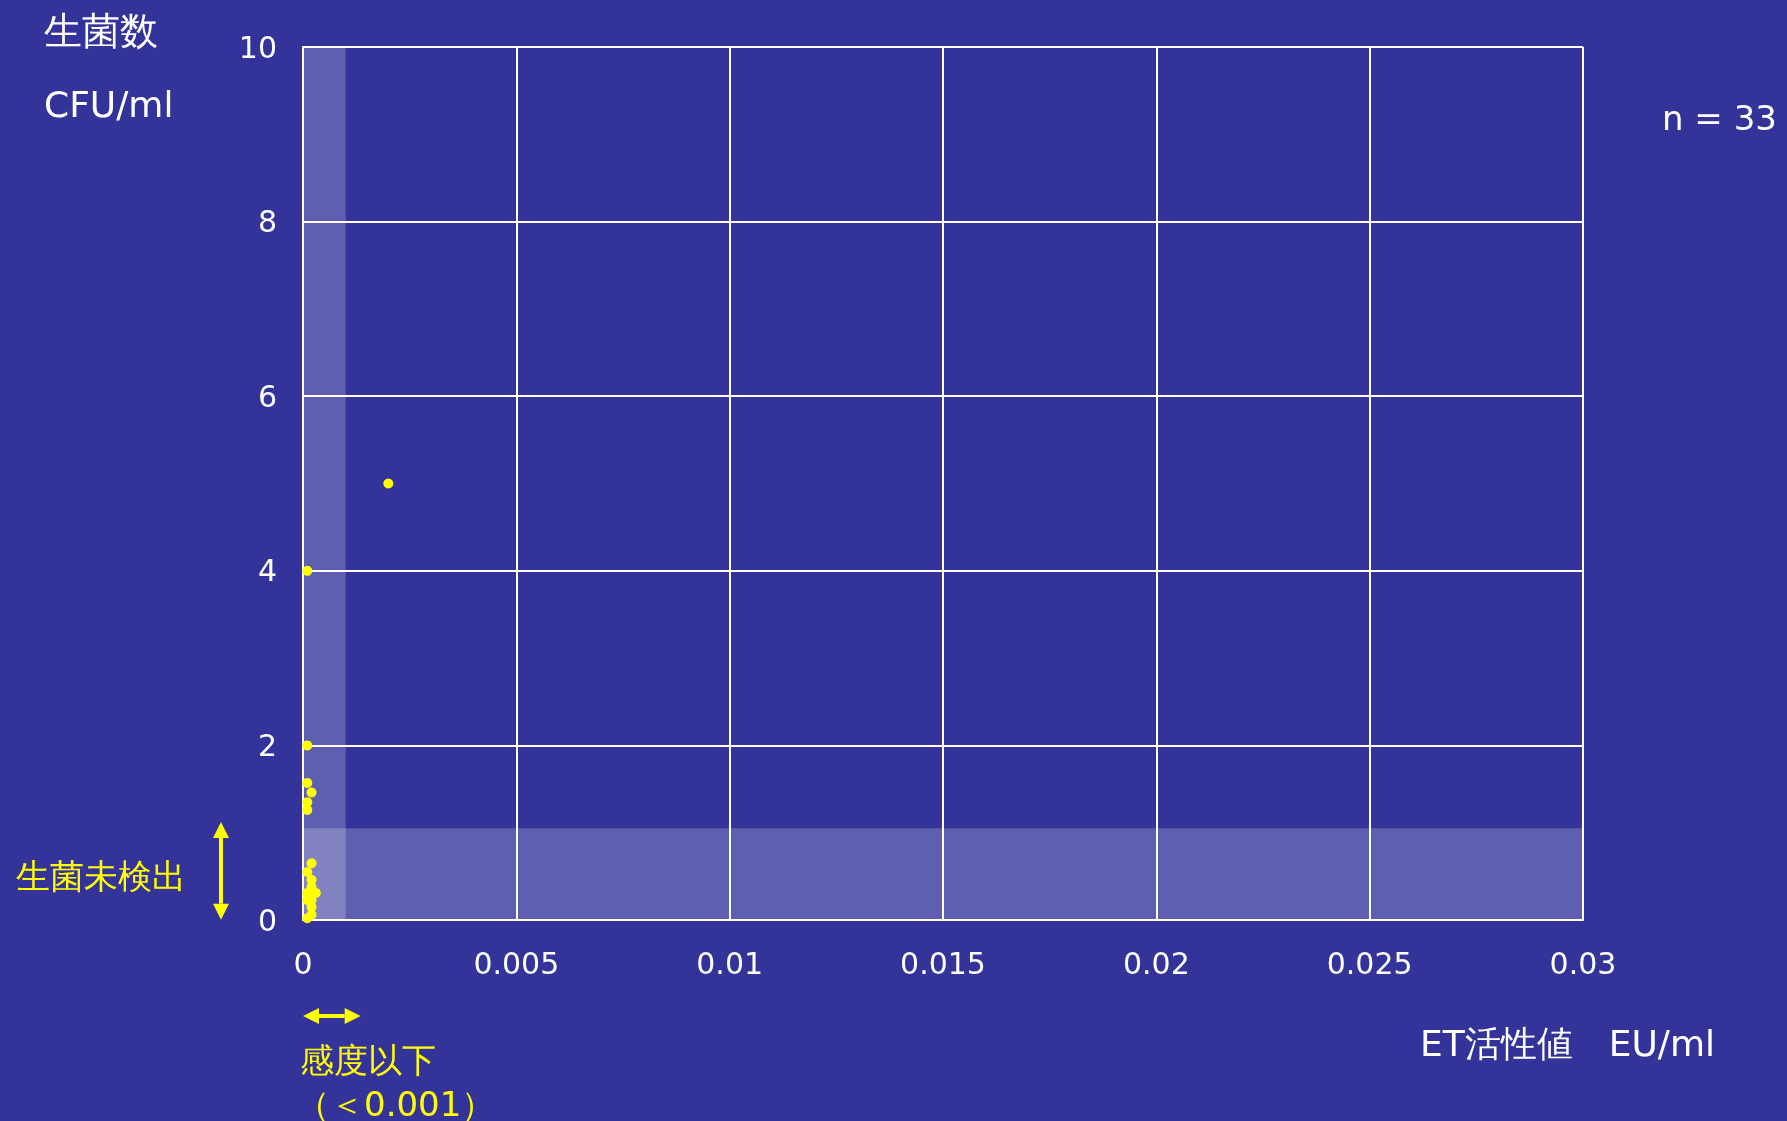  I want to click on text: 生菌未検出, so click(101, 876).